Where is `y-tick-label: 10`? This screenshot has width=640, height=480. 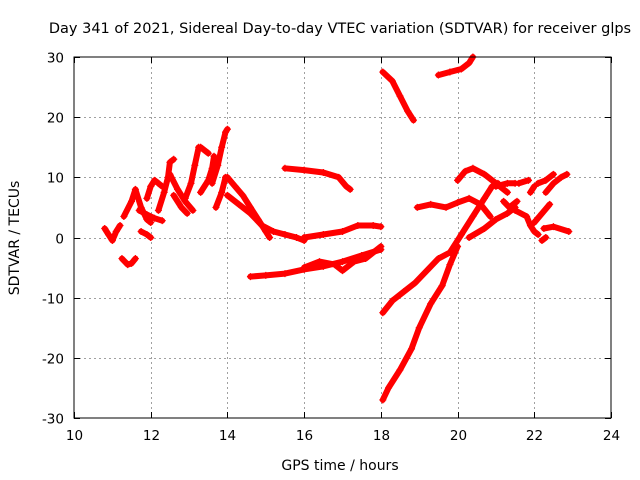
y-tick-label: 10 is located at coordinates (55, 179).